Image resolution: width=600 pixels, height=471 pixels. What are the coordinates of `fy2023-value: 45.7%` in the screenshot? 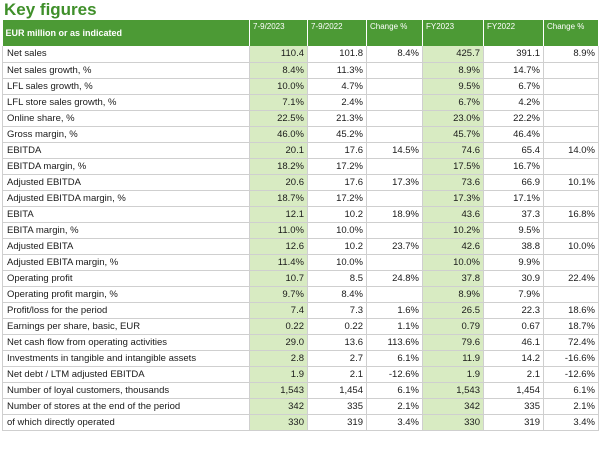 It's located at (453, 134).